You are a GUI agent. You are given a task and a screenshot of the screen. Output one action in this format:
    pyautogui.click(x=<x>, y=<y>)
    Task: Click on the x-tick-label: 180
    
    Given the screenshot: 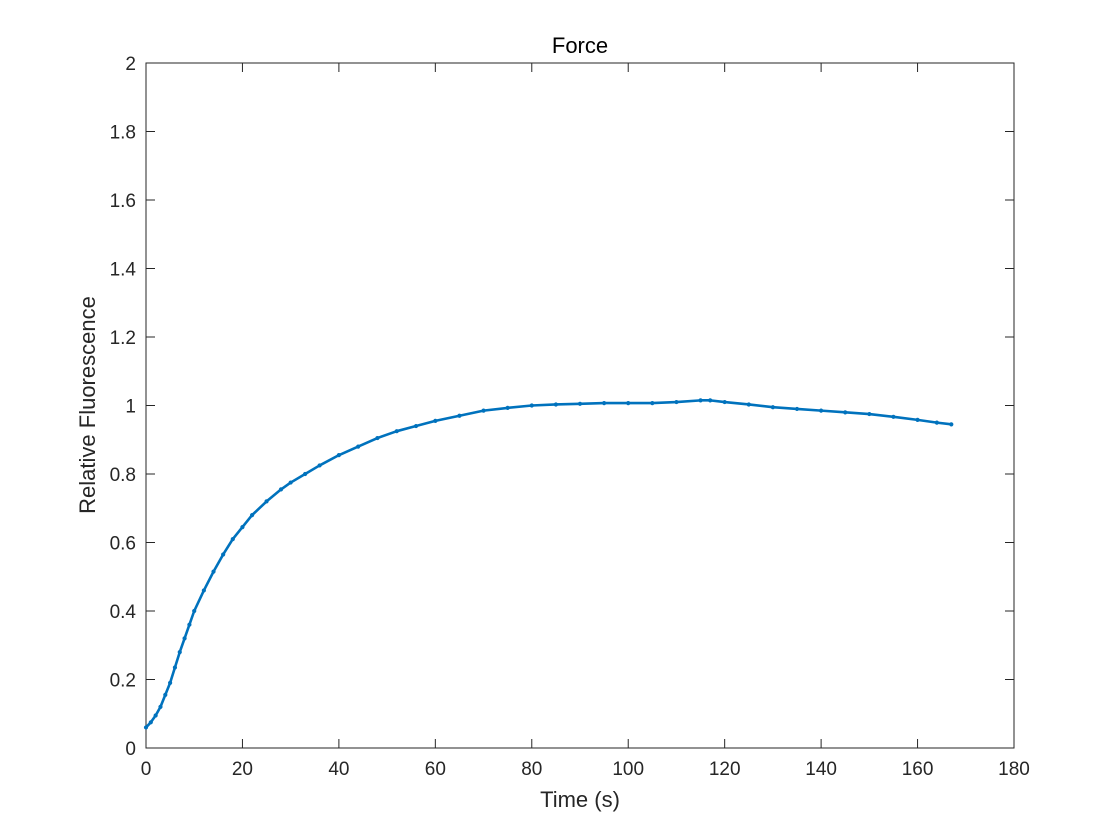 What is the action you would take?
    pyautogui.click(x=1014, y=769)
    